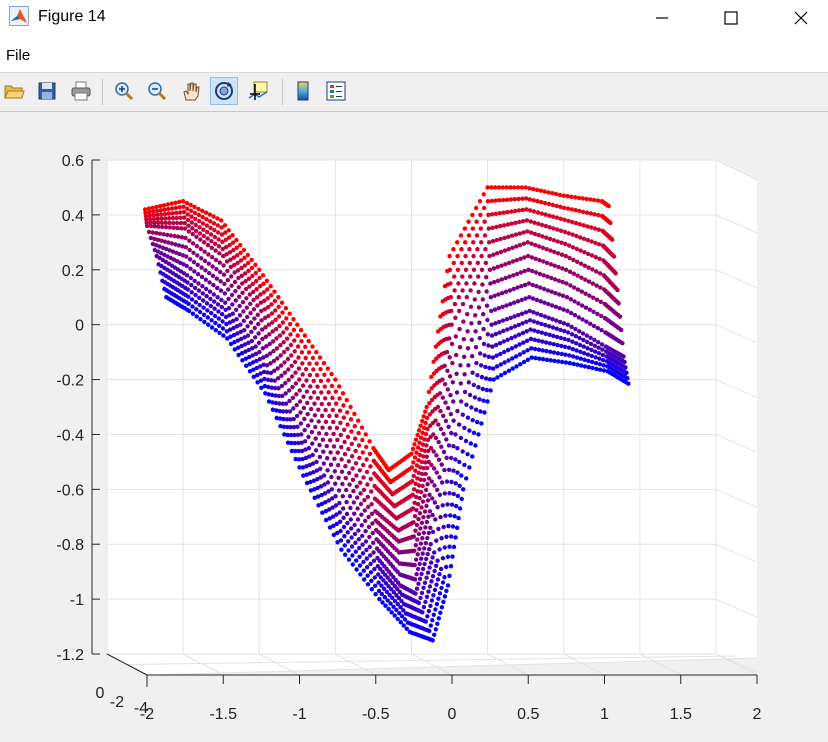 This screenshot has height=742, width=828. What do you see at coordinates (157, 91) in the screenshot?
I see `zoom-out-button` at bounding box center [157, 91].